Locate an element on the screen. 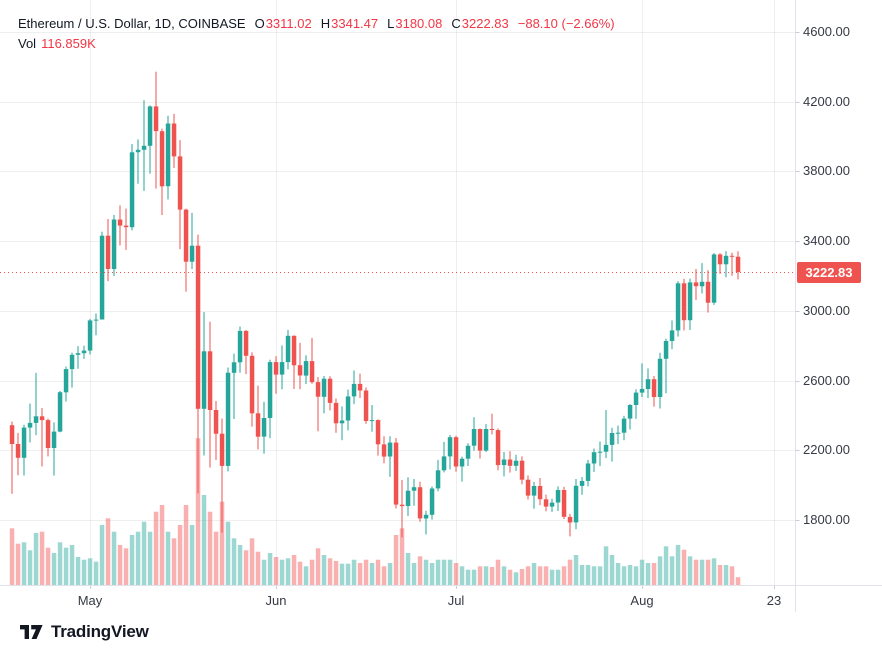 The height and width of the screenshot is (660, 882). symbol-title: Ethereum / U.S. Dollar, 1D, COINBASE is located at coordinates (132, 23).